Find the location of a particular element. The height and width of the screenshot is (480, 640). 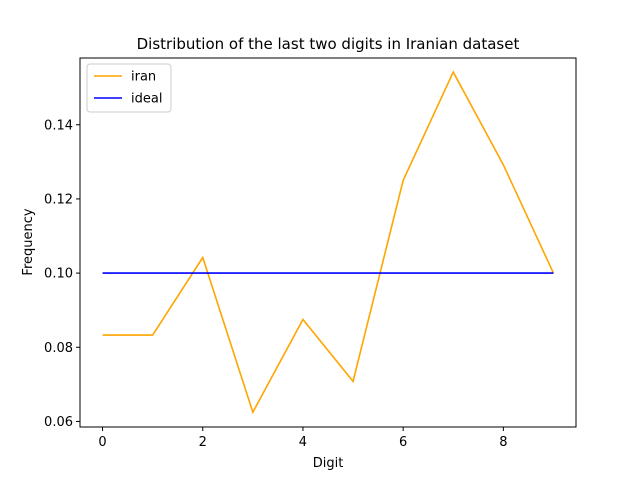

x-tick-label: 2 is located at coordinates (203, 442).